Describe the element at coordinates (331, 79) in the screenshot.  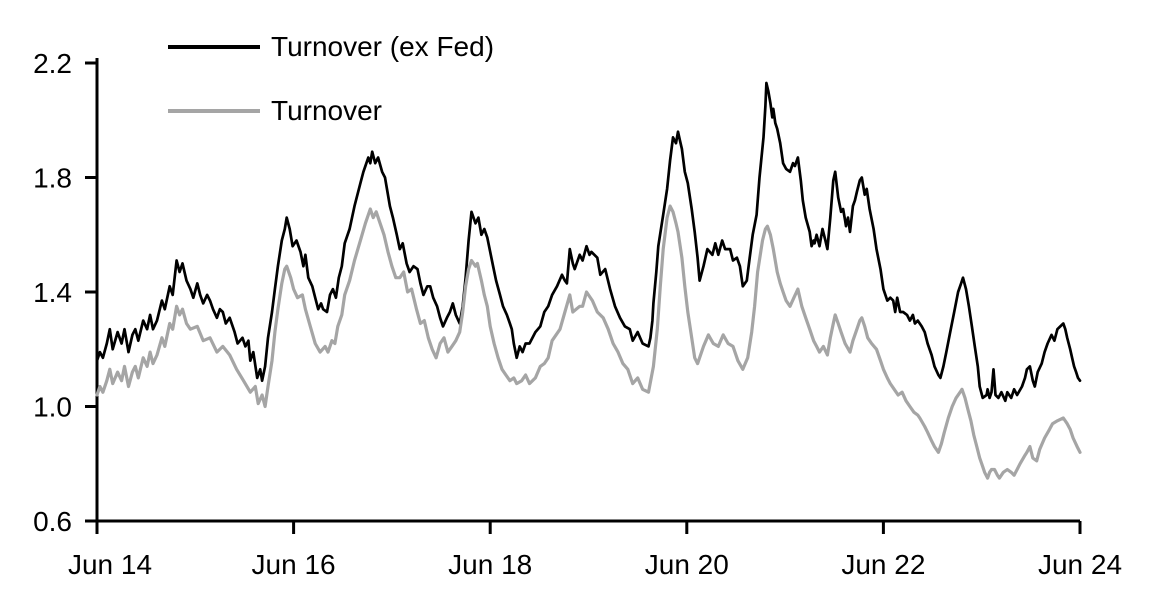
I see `legend: Turnover (ex Fed) Turnover` at that location.